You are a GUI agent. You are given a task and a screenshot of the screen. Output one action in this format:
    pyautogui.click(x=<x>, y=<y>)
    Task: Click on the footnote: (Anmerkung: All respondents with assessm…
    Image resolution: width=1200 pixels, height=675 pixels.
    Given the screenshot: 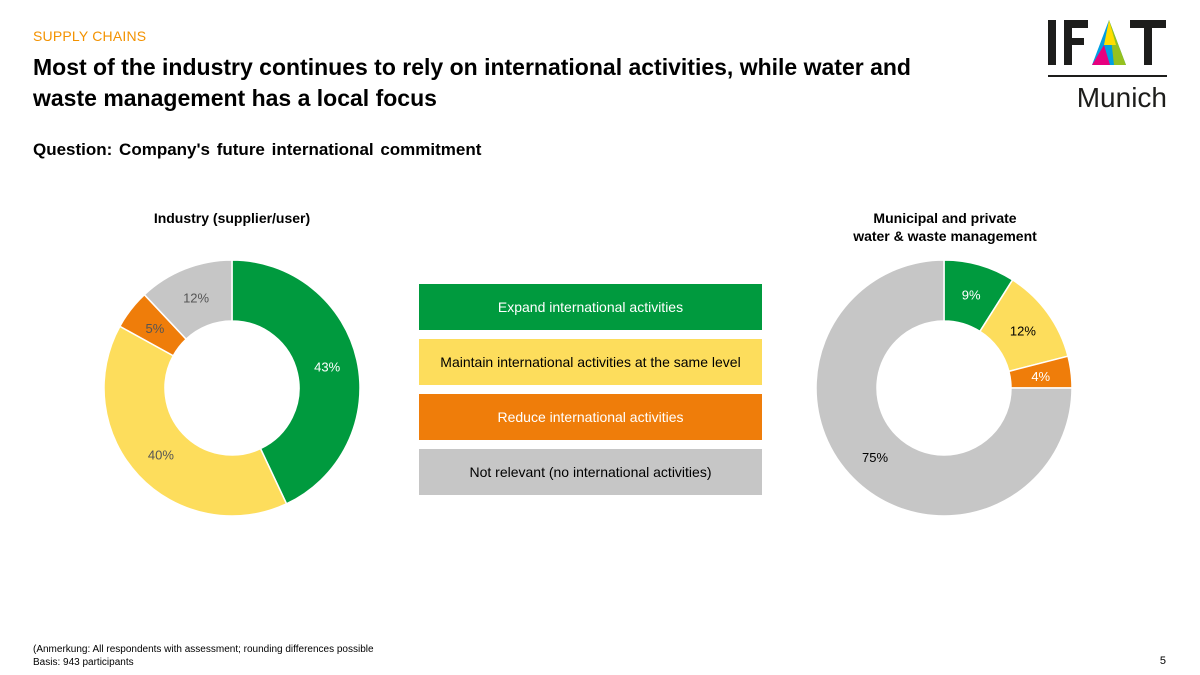 What is the action you would take?
    pyautogui.click(x=203, y=656)
    